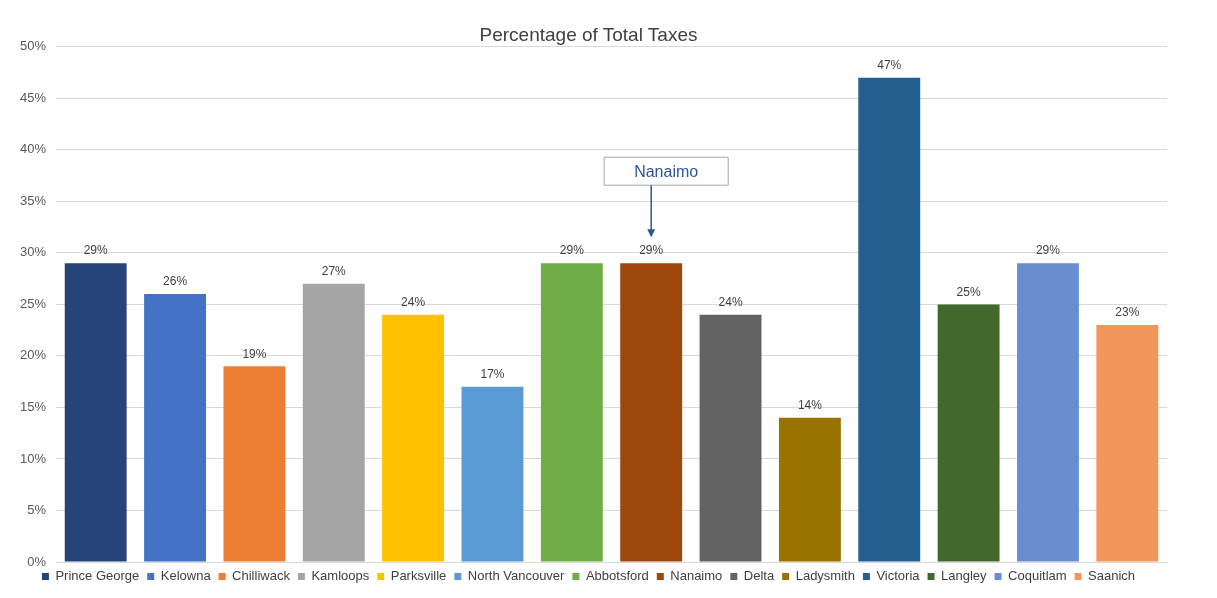  I want to click on data-label: 23%, so click(1127, 312).